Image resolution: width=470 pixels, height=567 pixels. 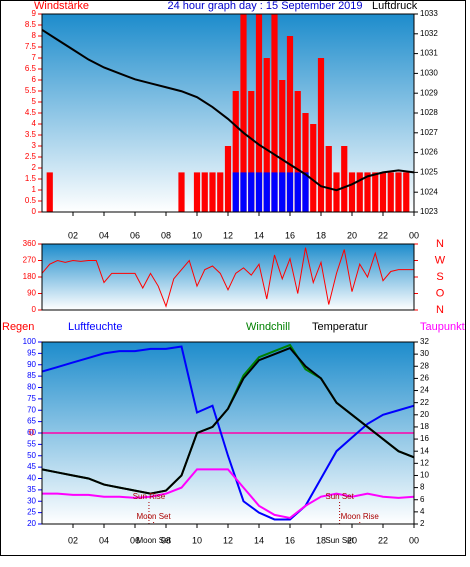 I want to click on y-tick-label: 60, so click(x=31, y=432).